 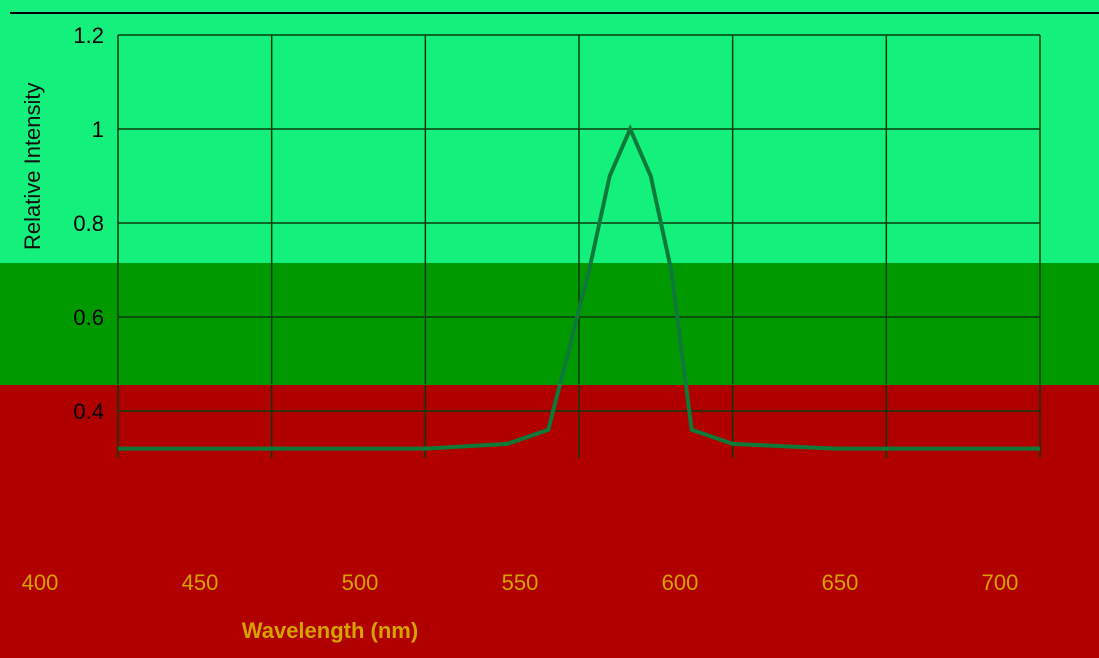 What do you see at coordinates (88, 411) in the screenshot?
I see `y-tick-label: 0.4` at bounding box center [88, 411].